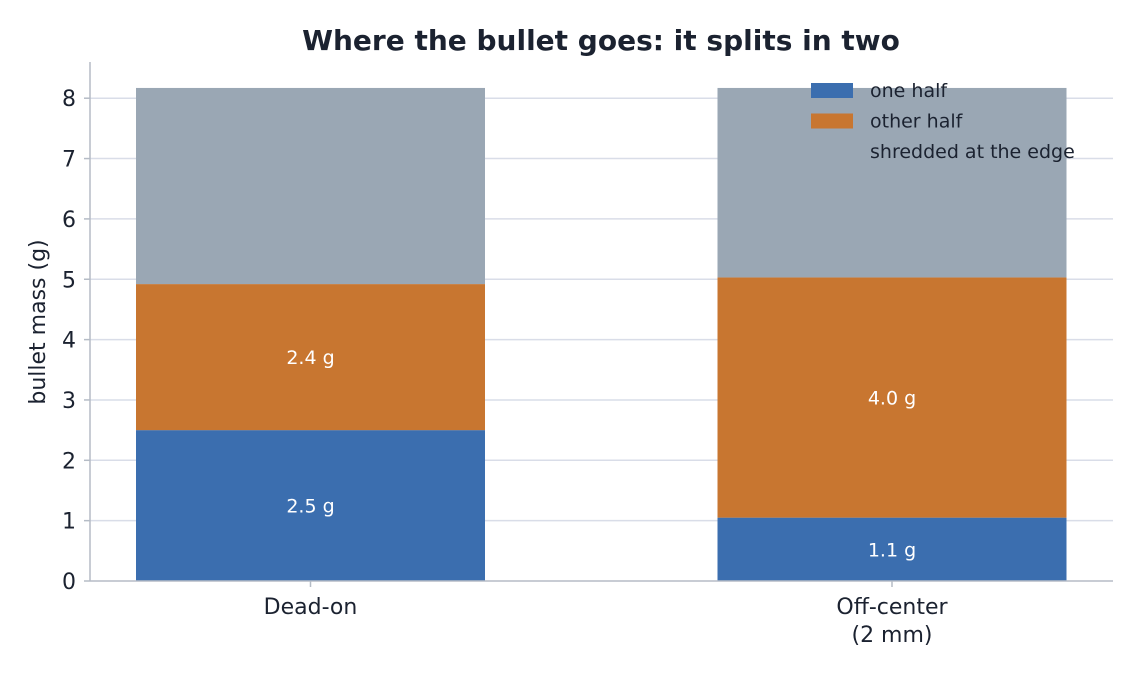 The image size is (1140, 675). Describe the element at coordinates (69, 401) in the screenshot. I see `y-tick-label: 3` at that location.